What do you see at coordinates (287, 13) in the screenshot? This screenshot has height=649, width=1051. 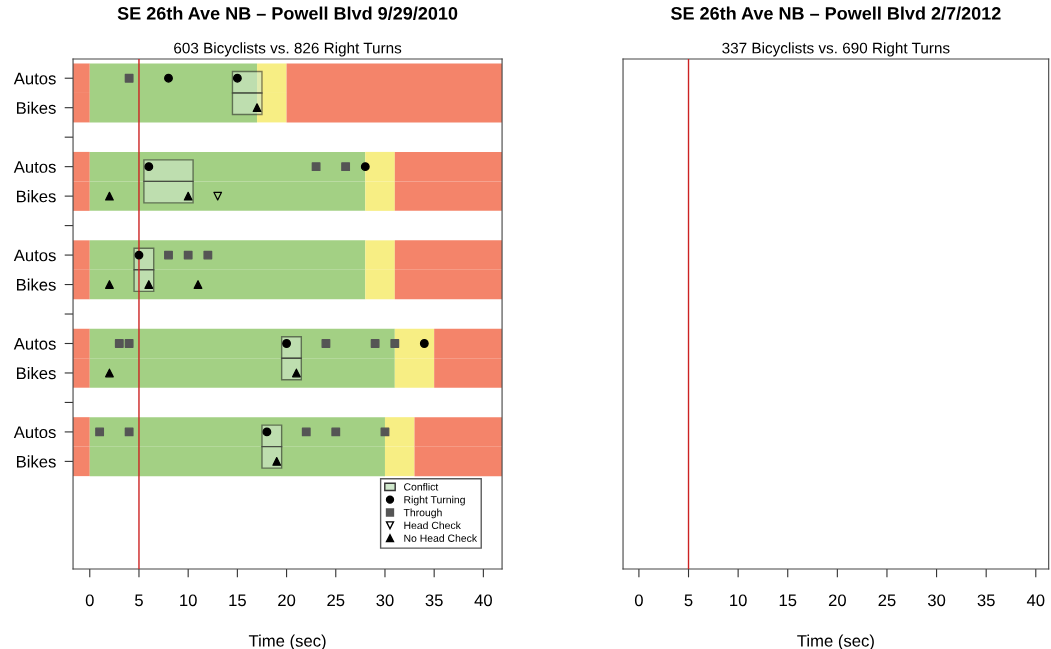 I see `chart-title: SE 26th Ave NB – Powell Blvd 9/29/2010` at bounding box center [287, 13].